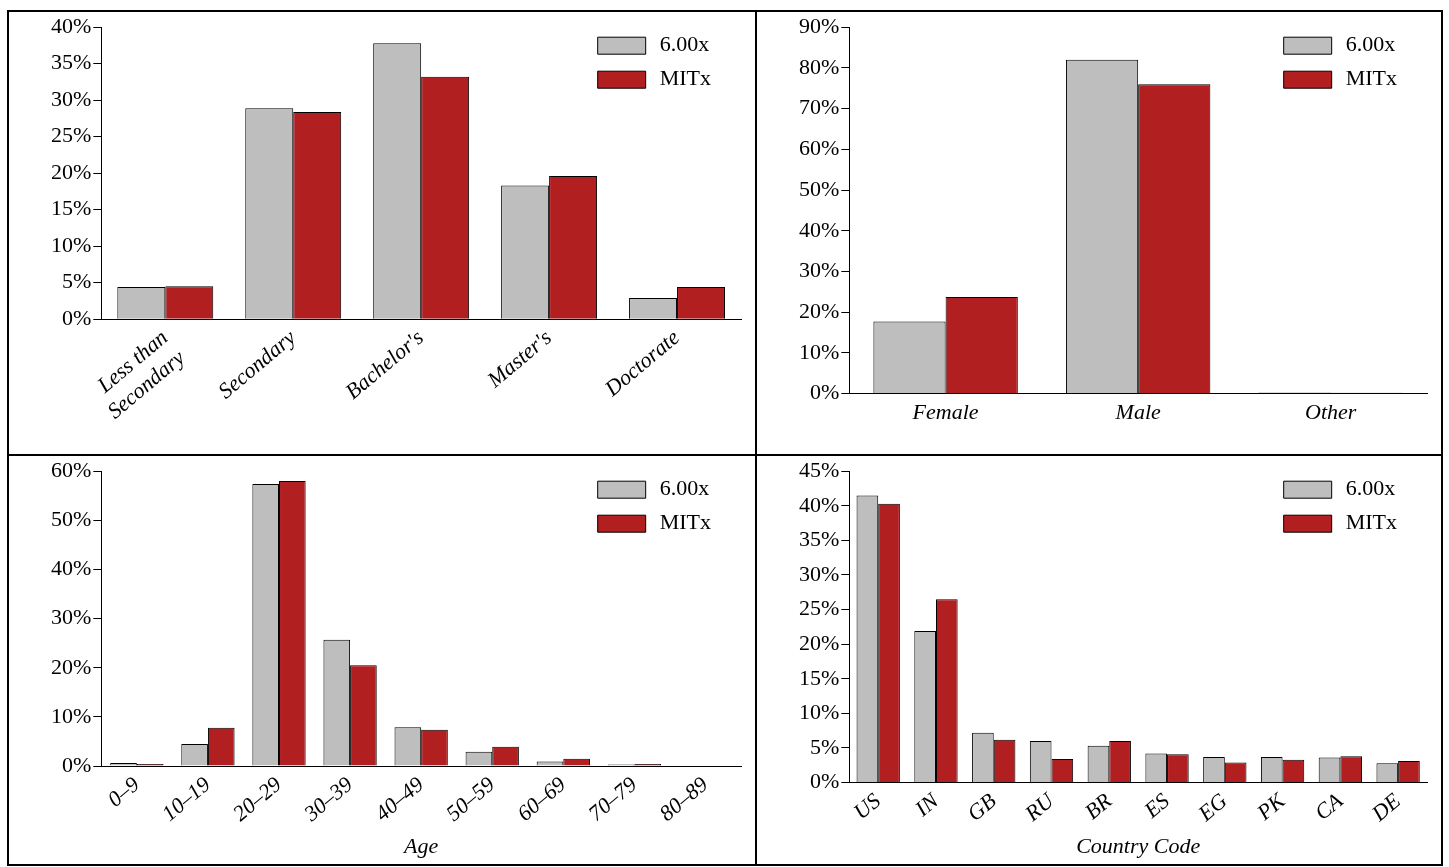  I want to click on x-tick-label: Male, so click(1137, 411).